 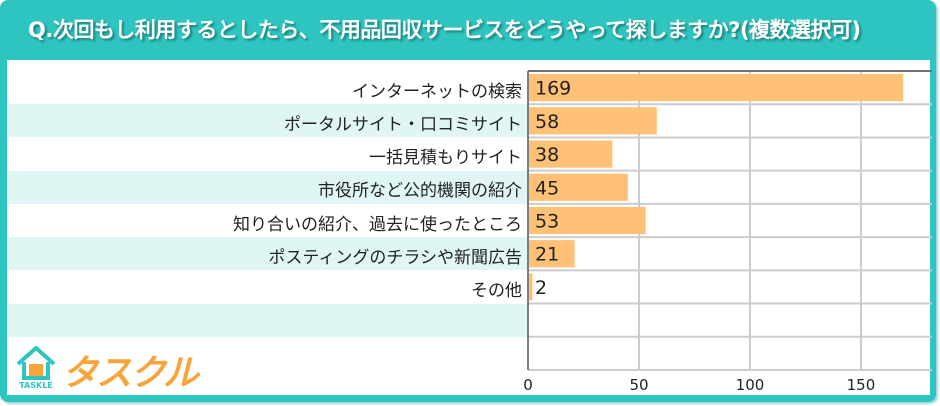 I want to click on category-label: インターネットの検索, so click(x=437, y=91).